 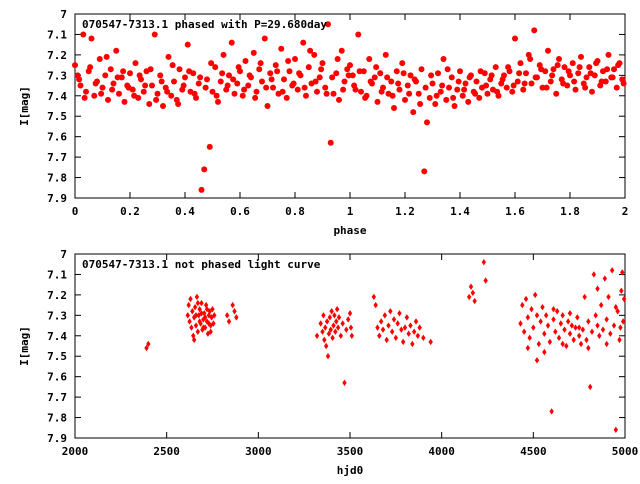 What do you see at coordinates (57, 295) in the screenshot?
I see `y-tick-label: 7.2` at bounding box center [57, 295].